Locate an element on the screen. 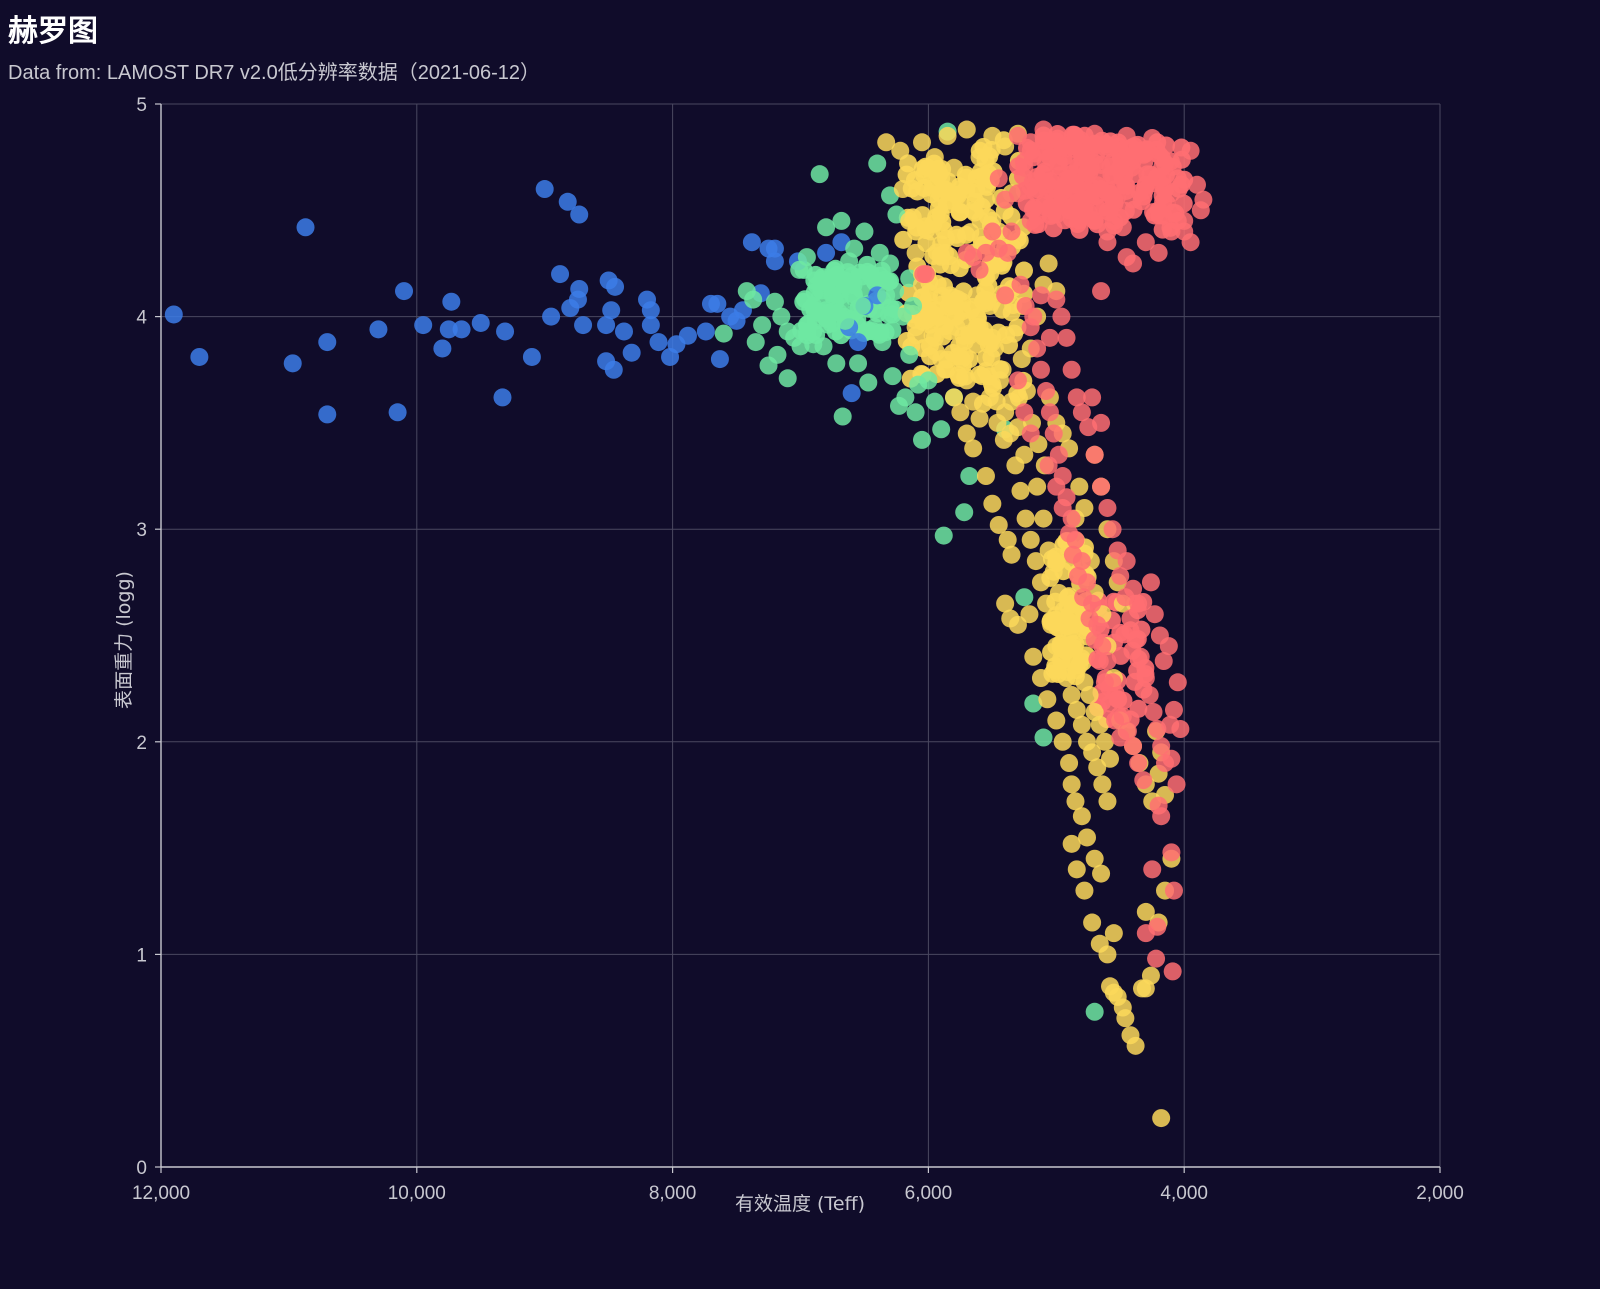  y-tick-label: 3 is located at coordinates (141, 530).